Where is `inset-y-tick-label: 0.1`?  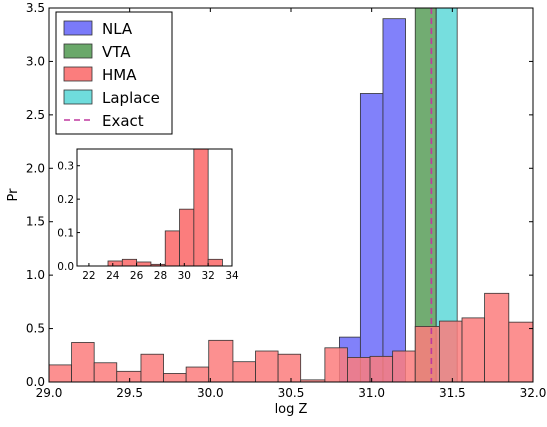 inset-y-tick-label: 0.1 is located at coordinates (65, 234).